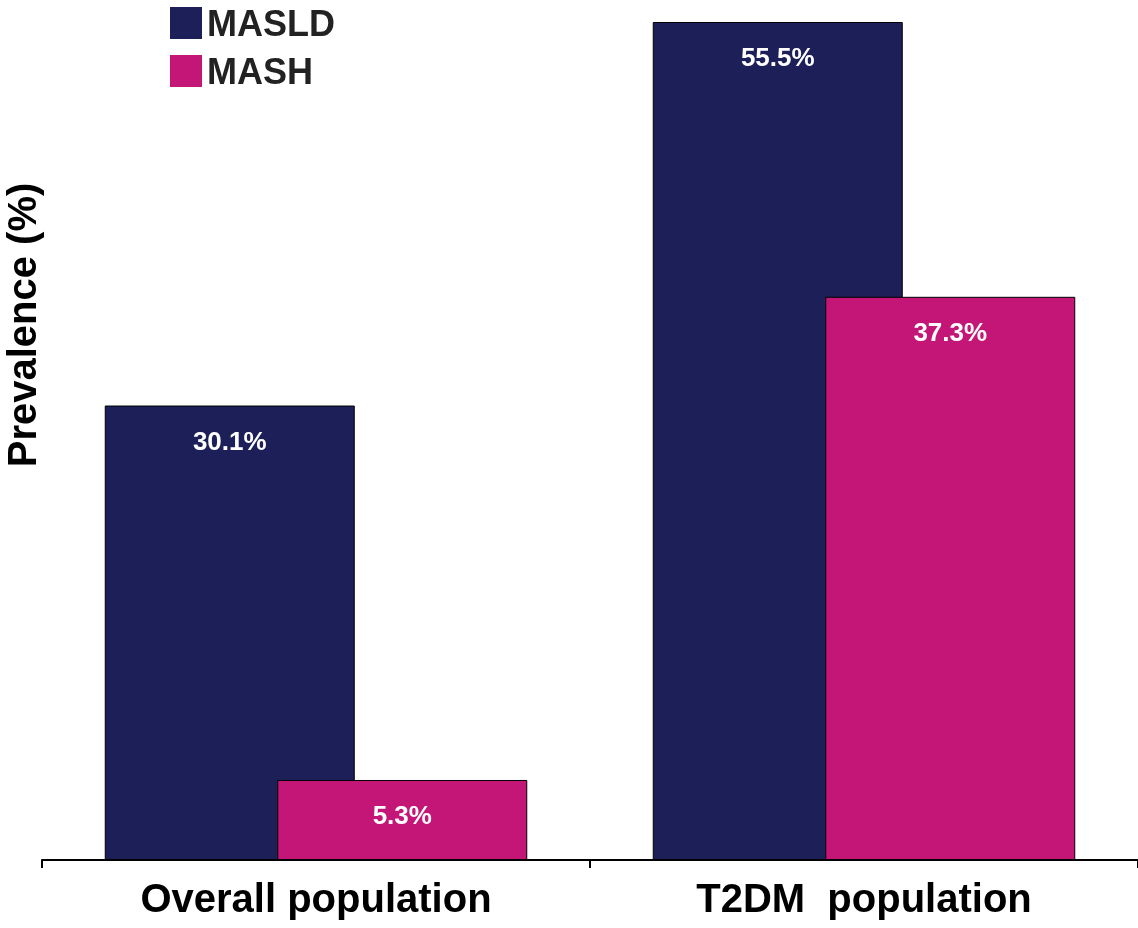 The width and height of the screenshot is (1138, 928). Describe the element at coordinates (271, 23) in the screenshot. I see `legend-label: MASLD` at that location.